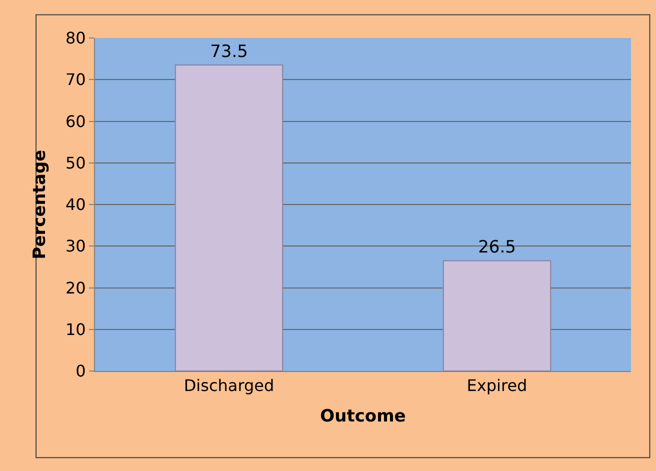 The width and height of the screenshot is (656, 471). Describe the element at coordinates (75, 38) in the screenshot. I see `y-tick-label: 80` at that location.